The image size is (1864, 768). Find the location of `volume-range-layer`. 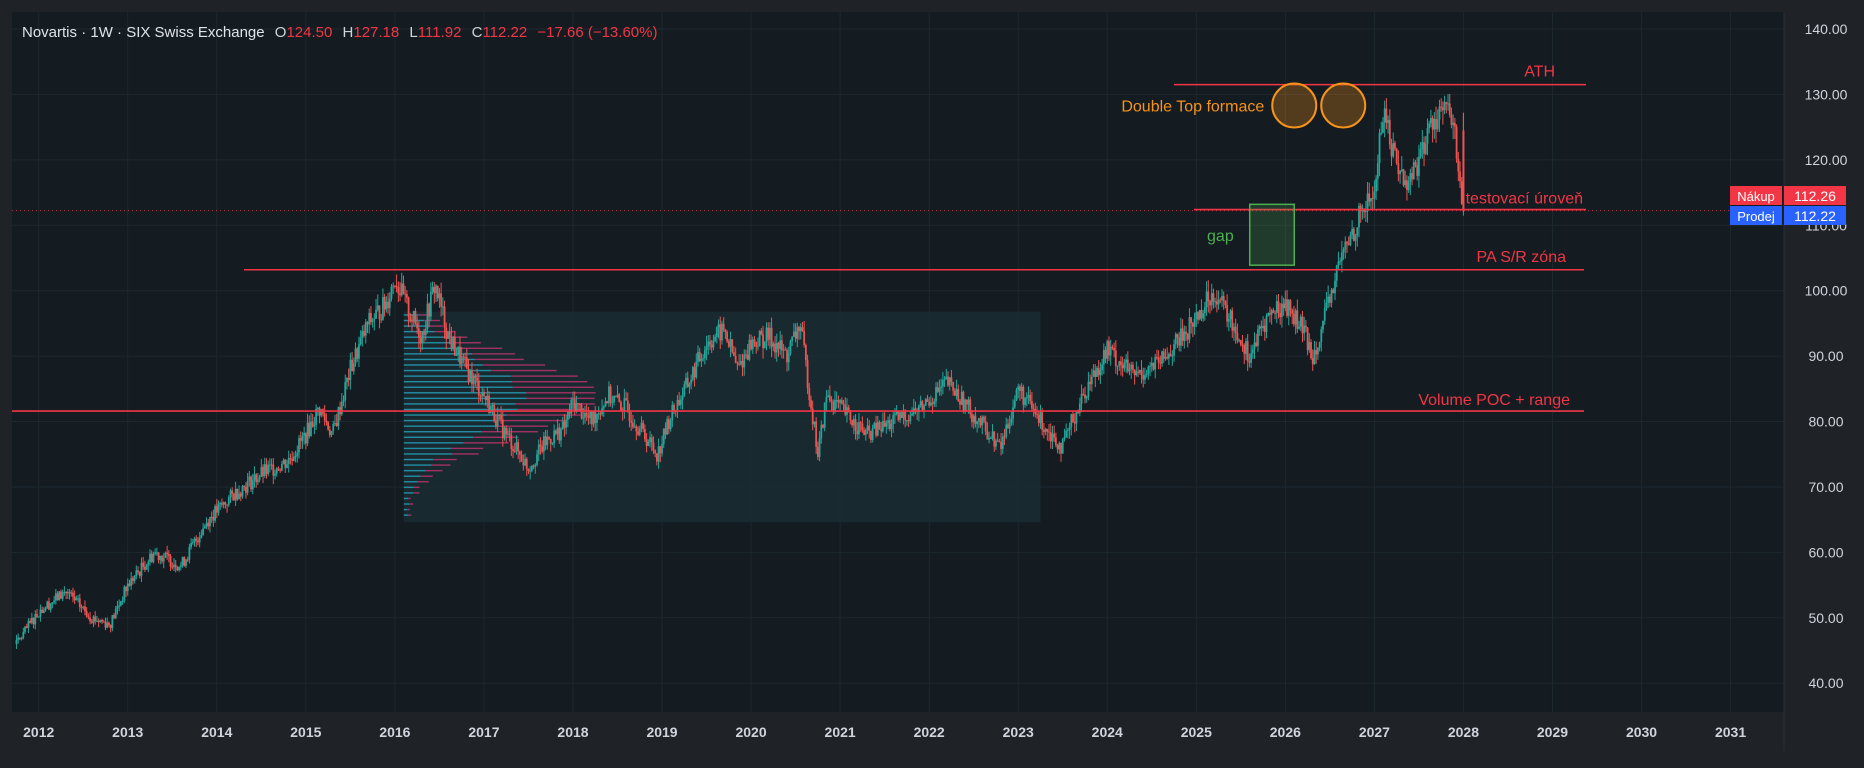

volume-range-layer is located at coordinates (722, 417).